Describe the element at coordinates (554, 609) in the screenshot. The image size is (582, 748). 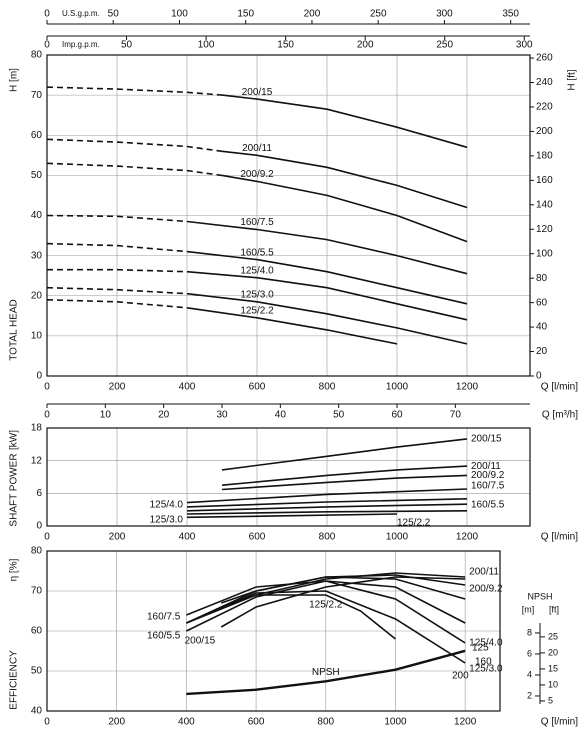
I see `npsh-ft-label: [ft]` at that location.